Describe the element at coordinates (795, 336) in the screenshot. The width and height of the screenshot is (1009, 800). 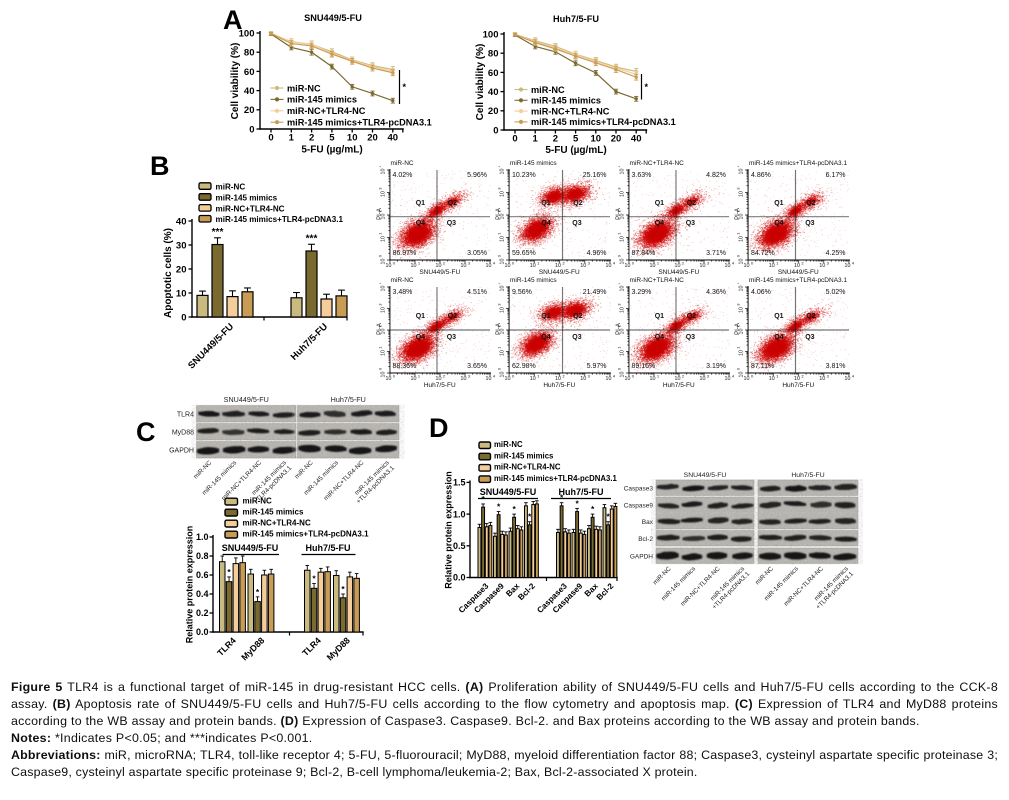
I see `flow-plot-canvas` at that location.